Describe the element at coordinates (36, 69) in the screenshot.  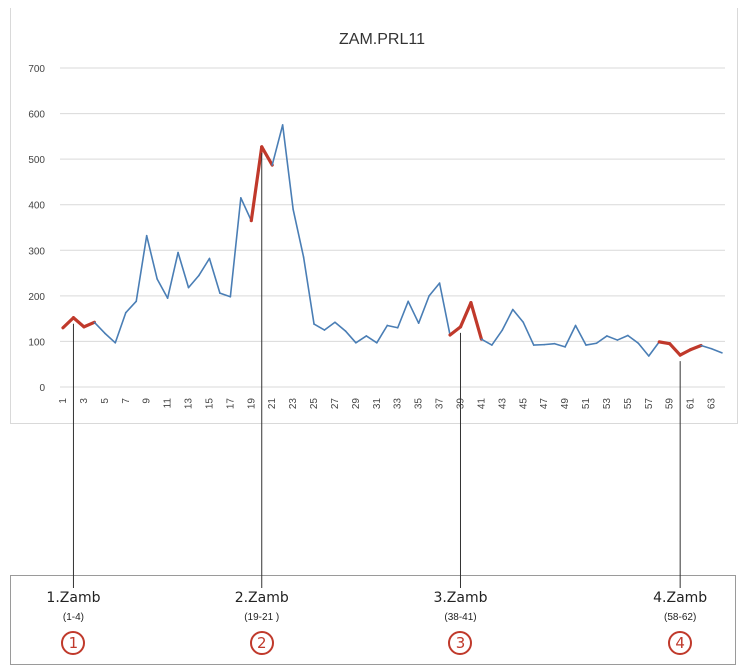
I see `y-tick-label: 700` at that location.